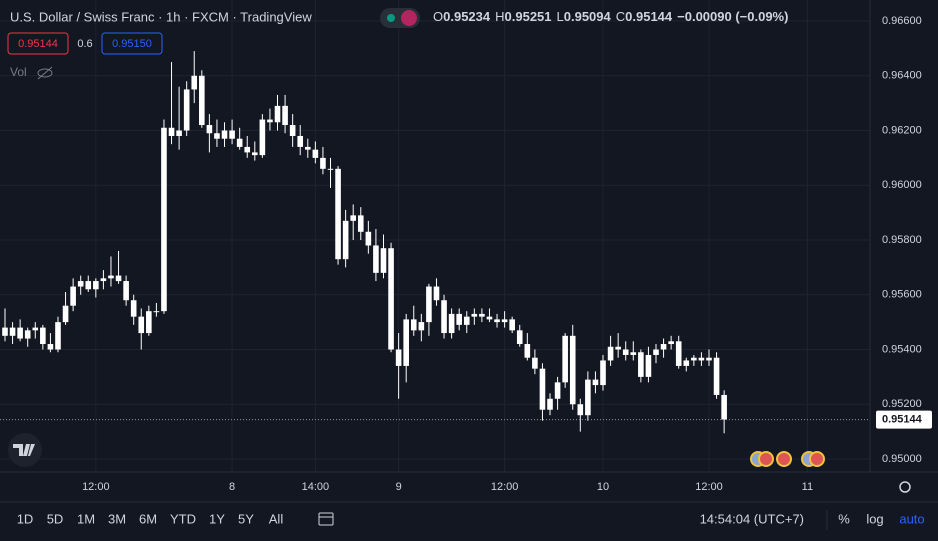 The image size is (938, 541). Describe the element at coordinates (649, 16) in the screenshot. I see `ohlc-value: 0.95144` at that location.